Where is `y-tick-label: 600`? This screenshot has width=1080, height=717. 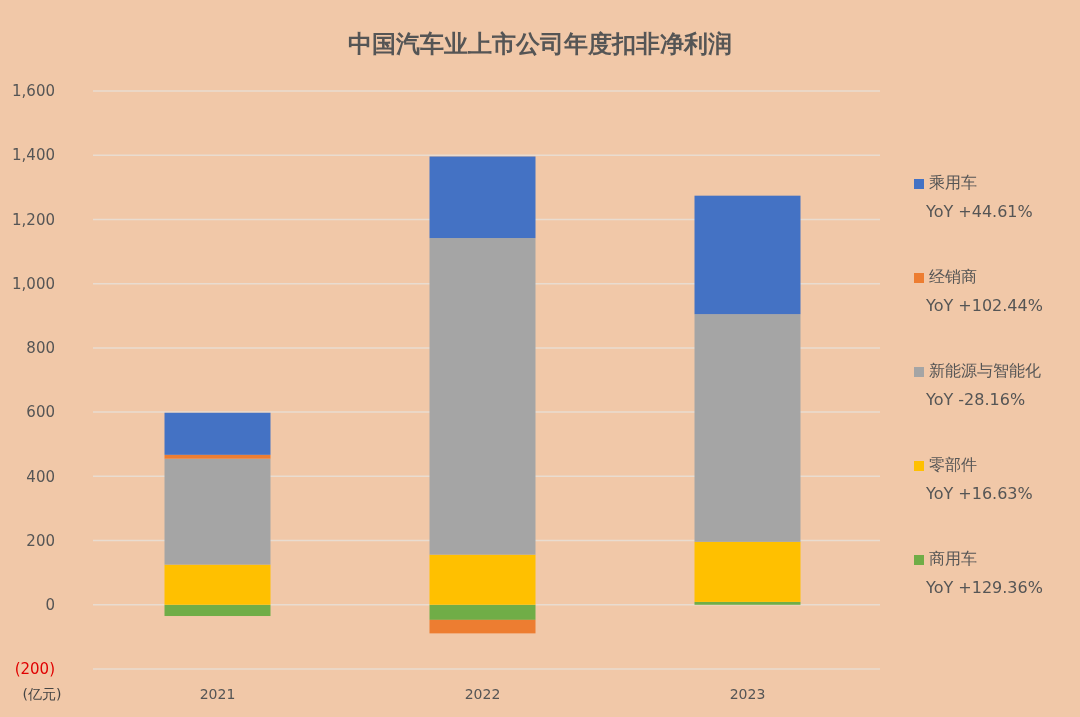
y-tick-label: 600 is located at coordinates (40, 412).